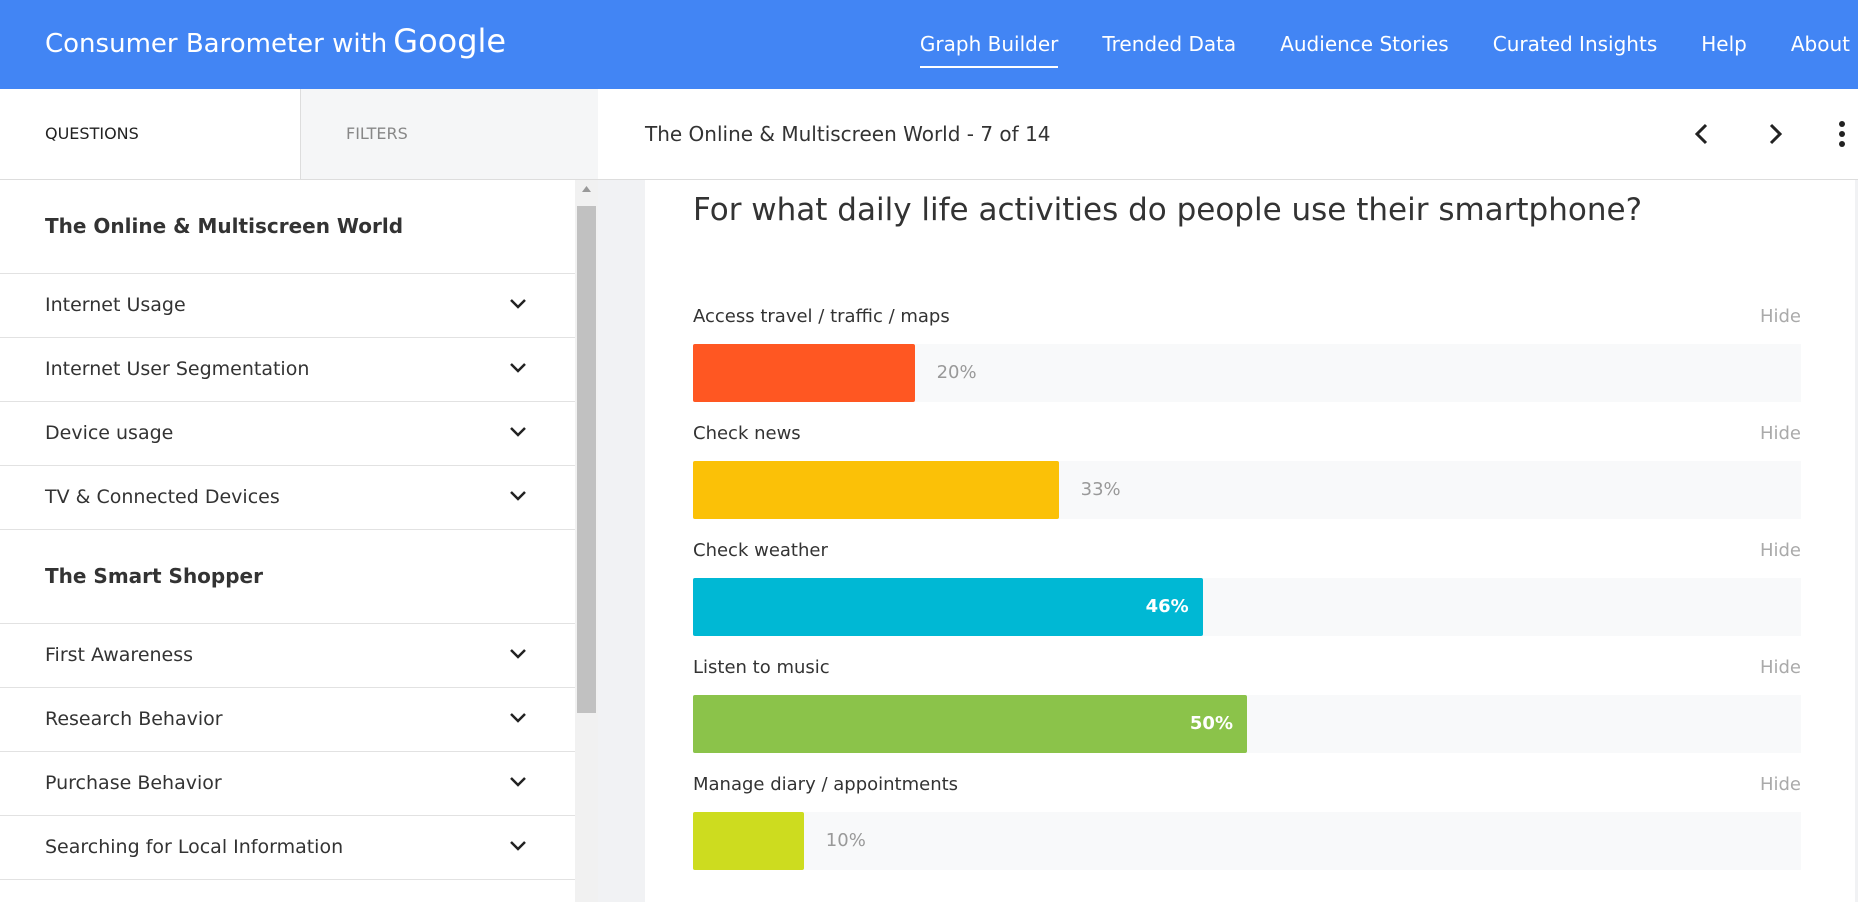 This screenshot has height=902, width=1858. What do you see at coordinates (989, 50) in the screenshot?
I see `nav-link: Graph Builder` at bounding box center [989, 50].